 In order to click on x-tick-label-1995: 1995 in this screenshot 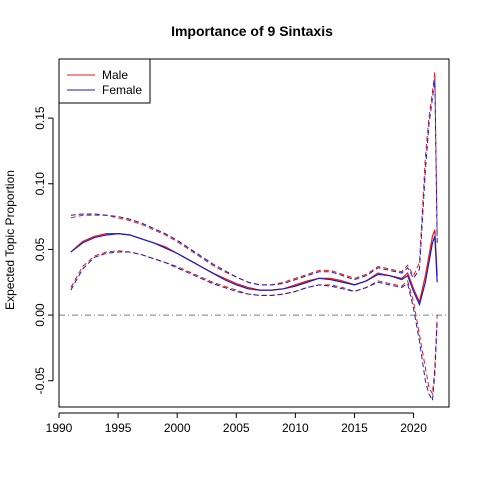, I will do `click(118, 428)`.